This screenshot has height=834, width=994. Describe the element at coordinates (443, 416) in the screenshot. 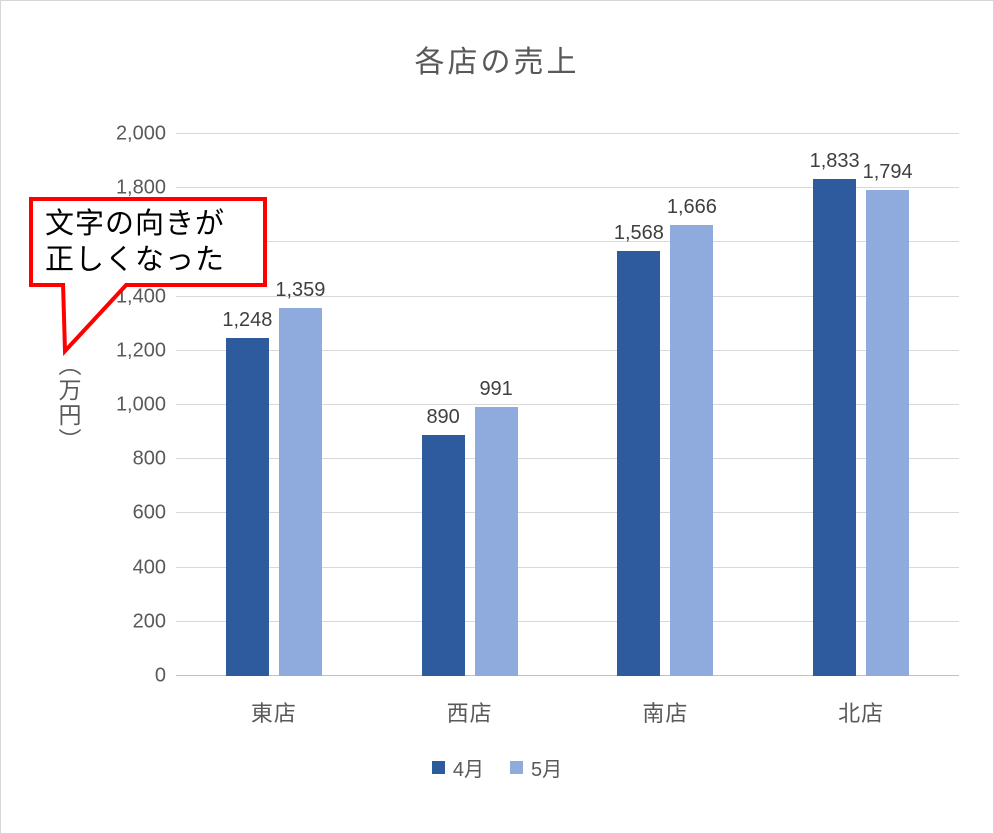

I see `data-label: 890` at that location.